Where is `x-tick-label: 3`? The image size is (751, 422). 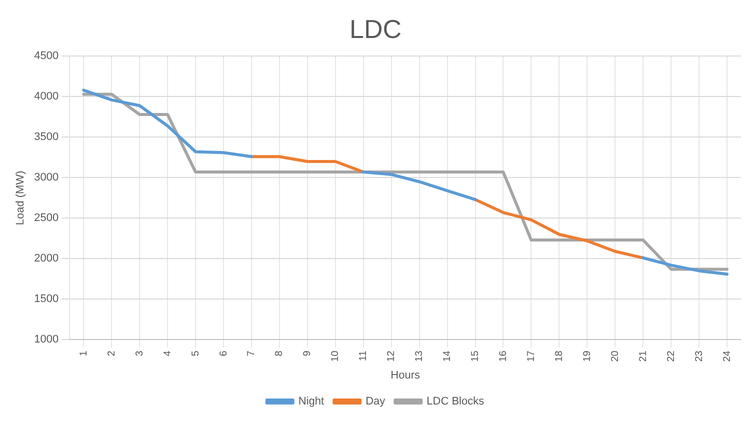 x-tick-label: 3 is located at coordinates (140, 353).